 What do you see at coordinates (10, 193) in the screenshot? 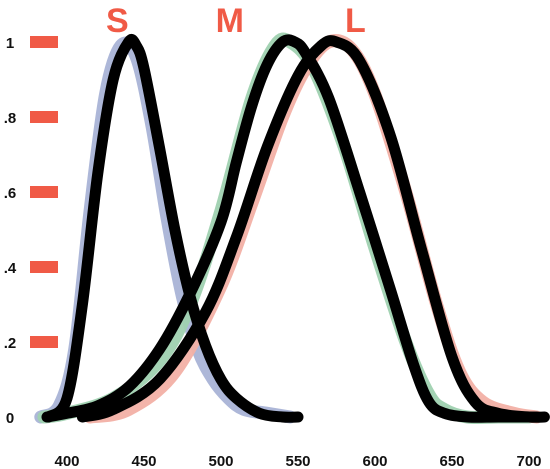
I see `y-tick-label: .6` at bounding box center [10, 193].